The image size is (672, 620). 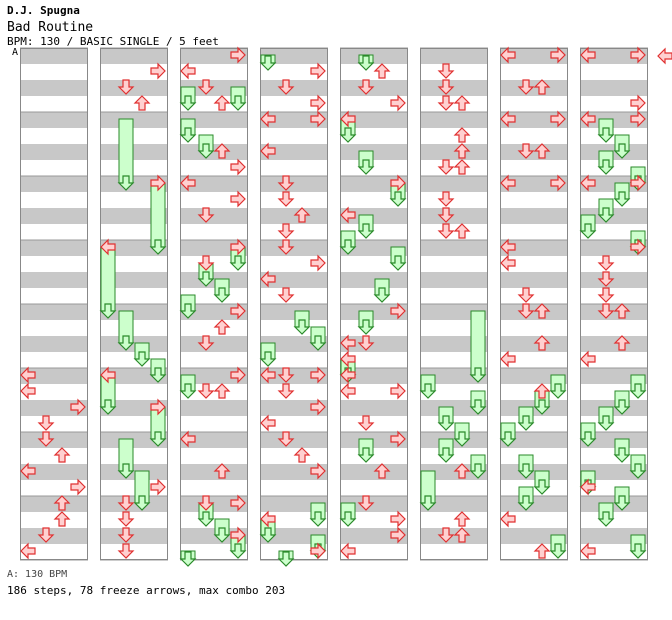 I want to click on bpm-legend: A: 130 BPM, so click(x=37, y=574).